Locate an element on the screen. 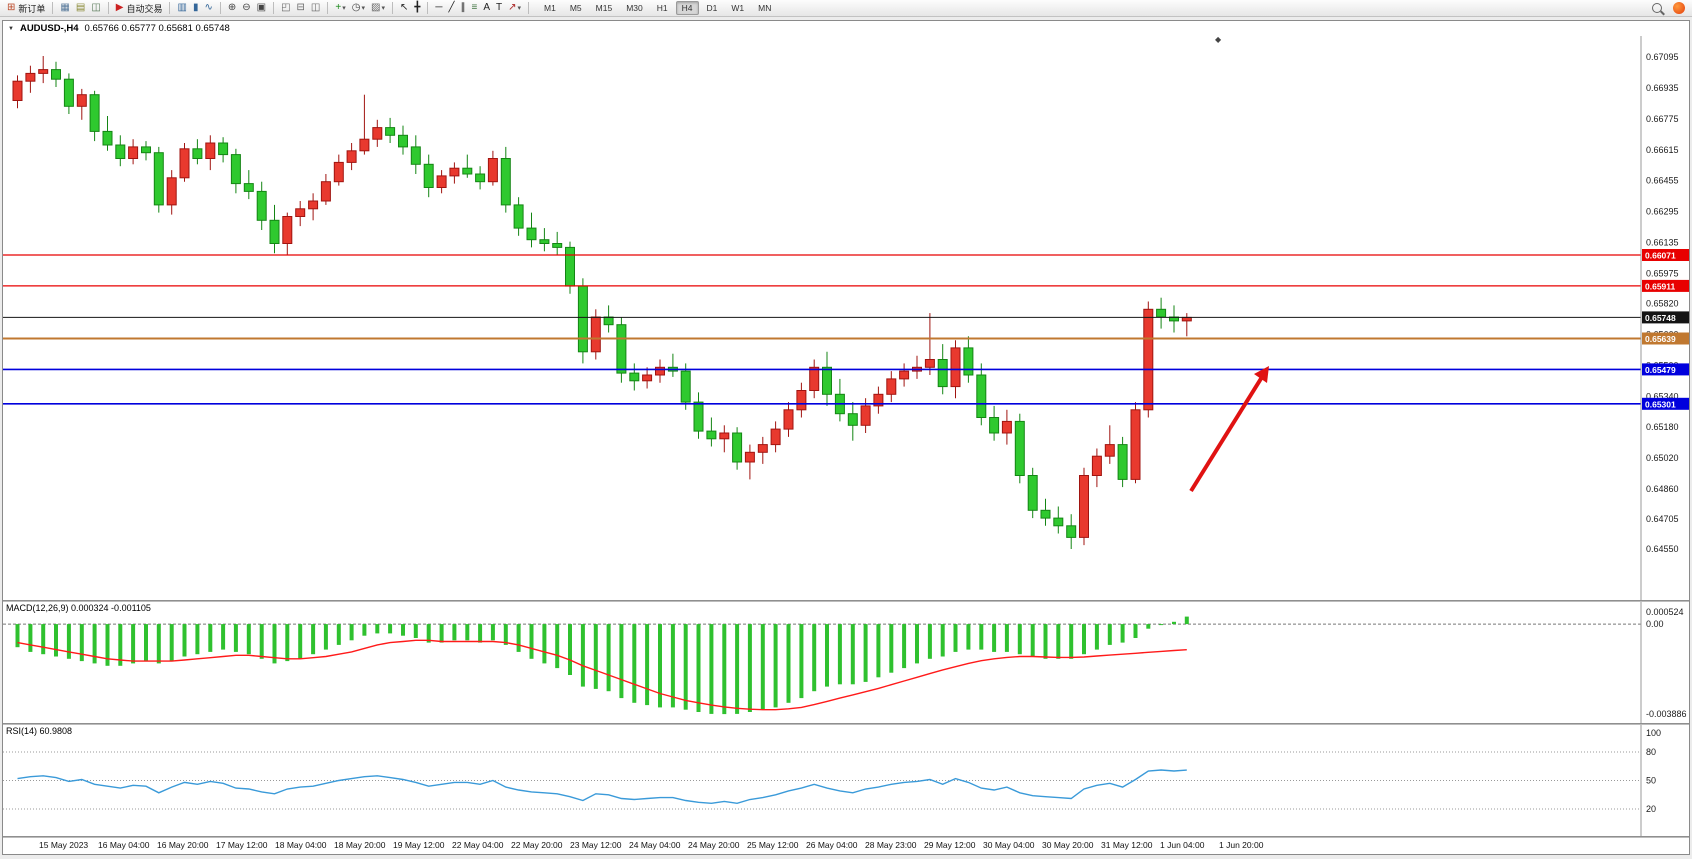 This screenshot has height=859, width=1692. timeframe-h4-button: H4 is located at coordinates (687, 8).